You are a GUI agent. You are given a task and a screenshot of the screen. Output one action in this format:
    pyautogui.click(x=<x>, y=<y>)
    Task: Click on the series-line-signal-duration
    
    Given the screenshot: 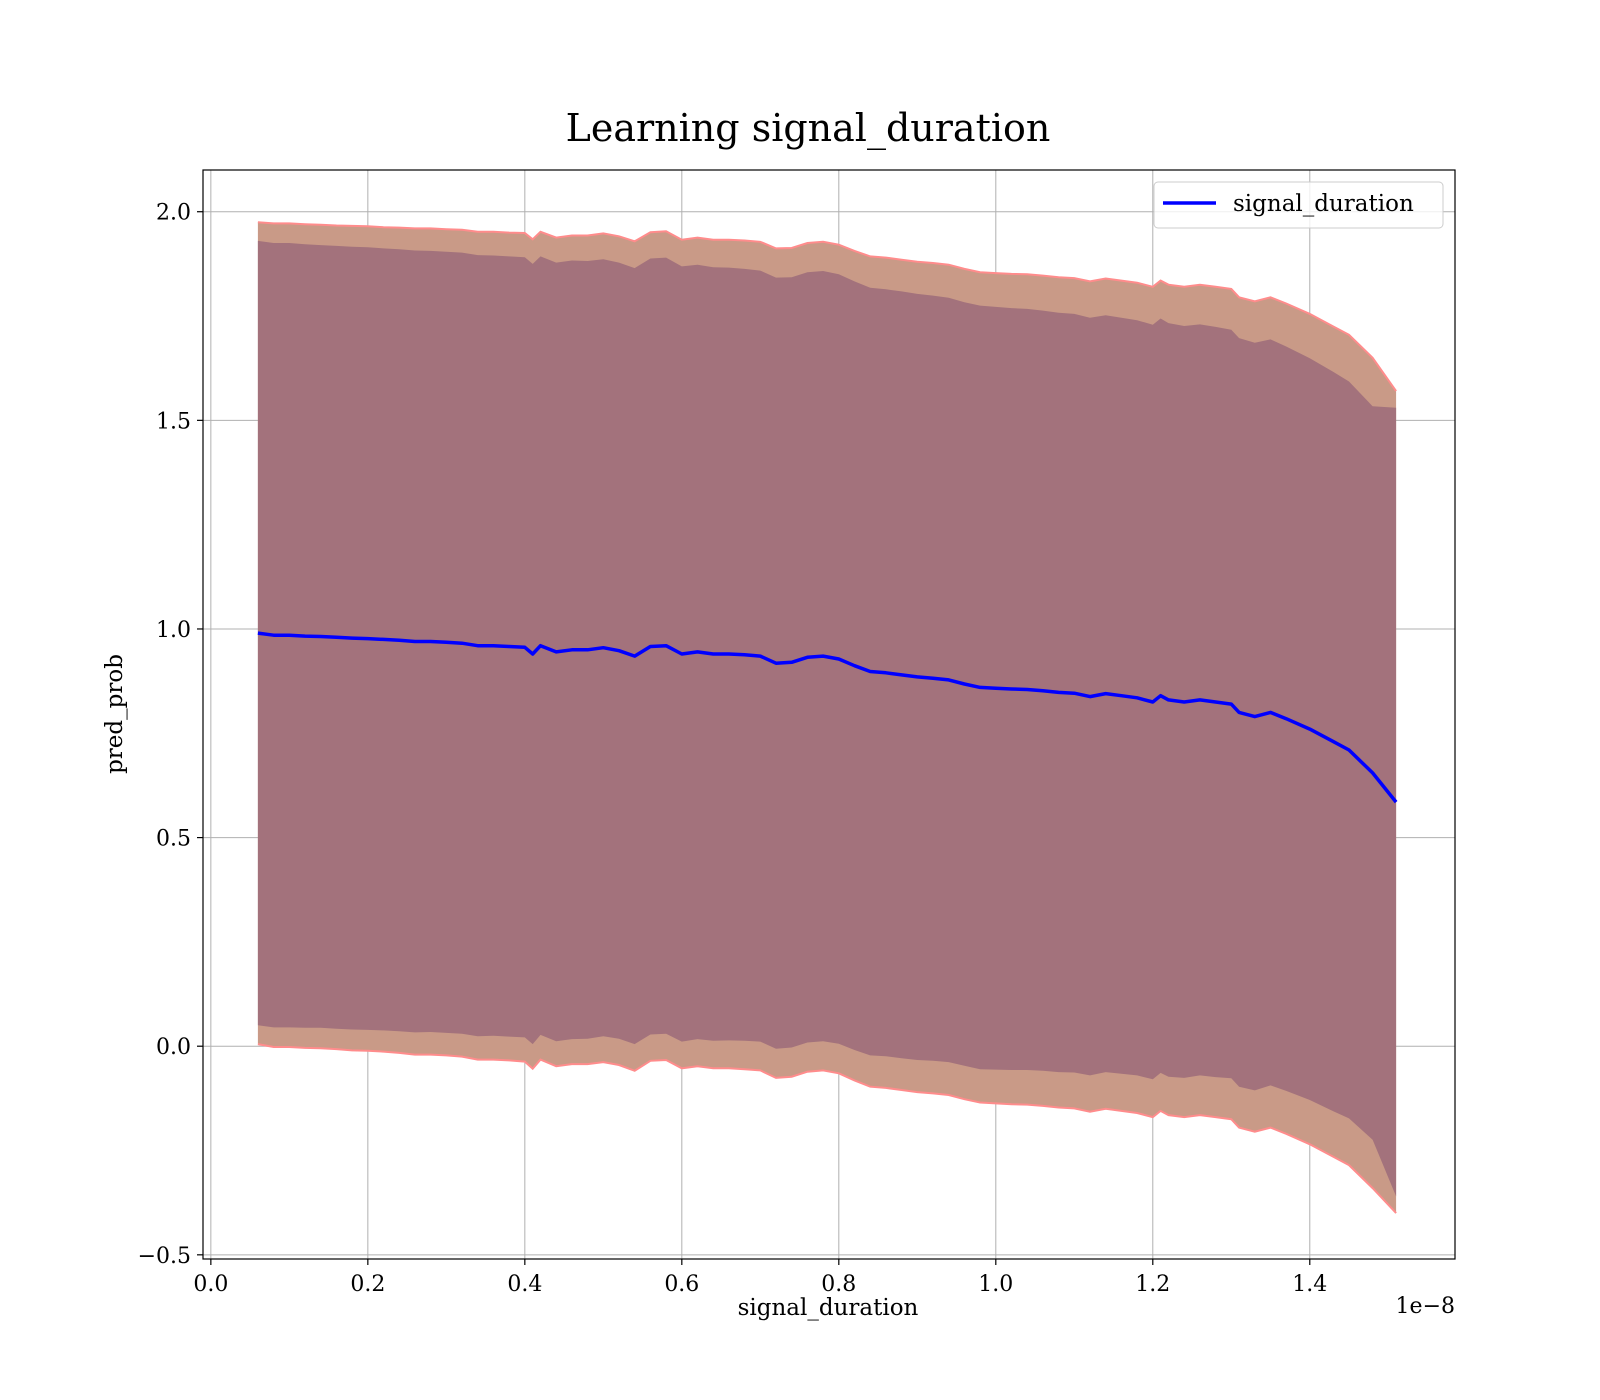 What is the action you would take?
    pyautogui.click(x=827, y=717)
    